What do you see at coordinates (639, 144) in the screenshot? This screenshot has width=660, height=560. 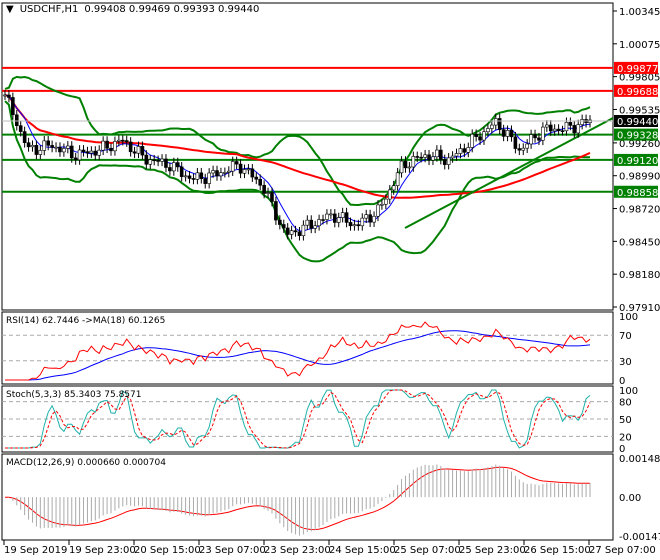 I see `price-tick-label: 0.99260` at bounding box center [639, 144].